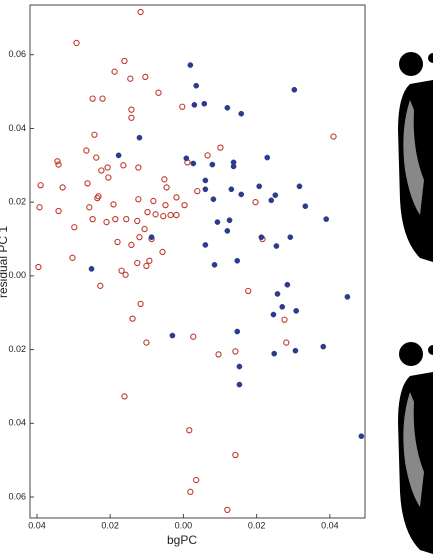 Image resolution: width=433 pixels, height=554 pixels. Describe the element at coordinates (37, 525) in the screenshot. I see `x-tick-label: 0.04` at that location.